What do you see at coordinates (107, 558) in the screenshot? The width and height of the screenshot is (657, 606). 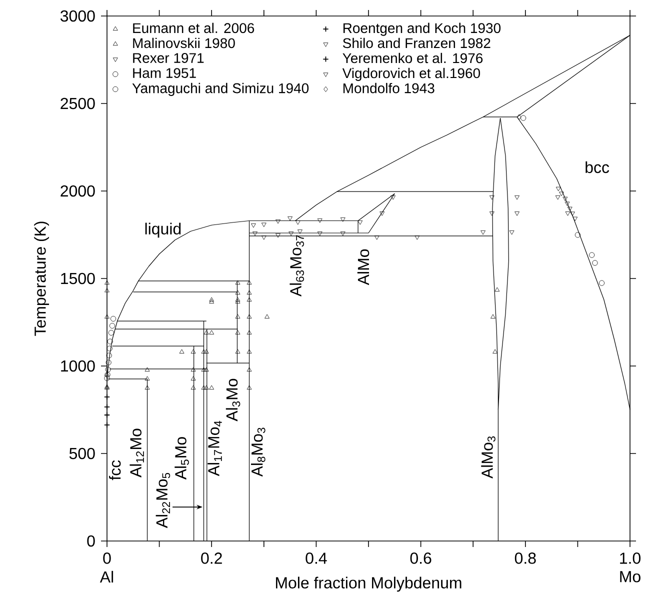 I see `x-tick-label: 0` at bounding box center [107, 558].